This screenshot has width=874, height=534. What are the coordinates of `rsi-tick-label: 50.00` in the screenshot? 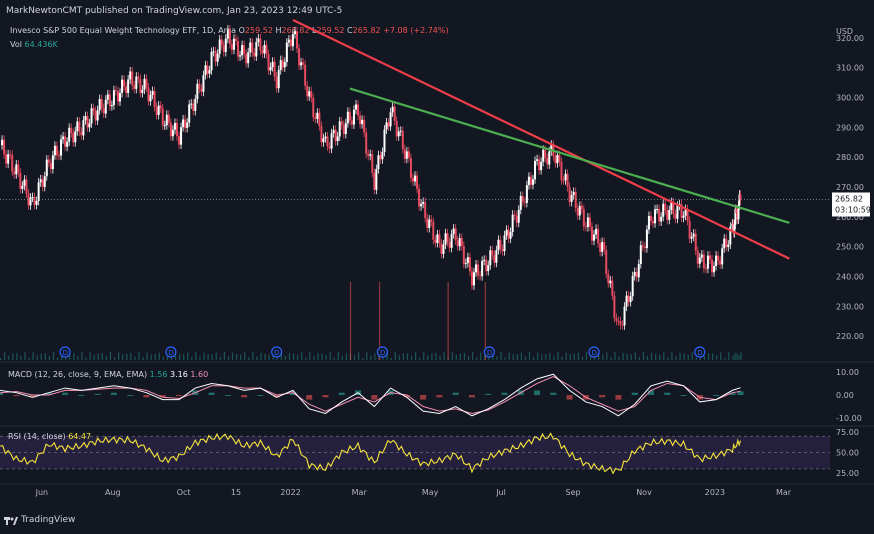 It's located at (847, 453).